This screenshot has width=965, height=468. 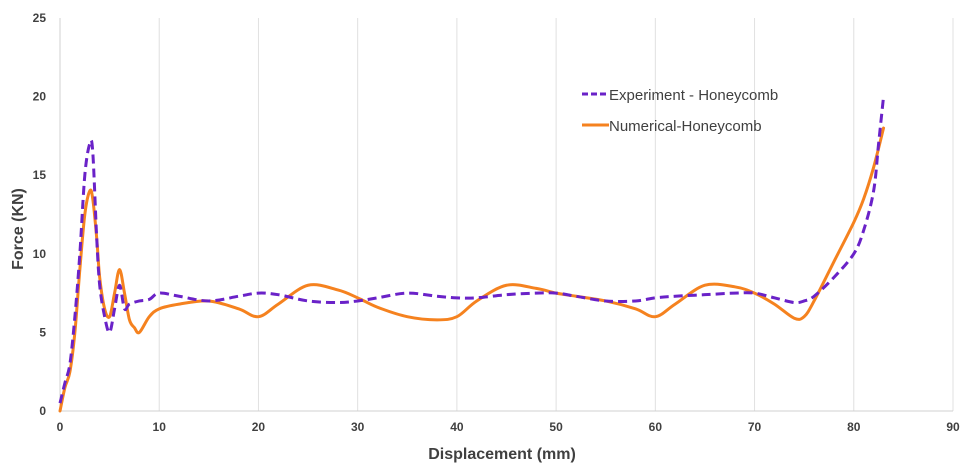 I want to click on y-tick-label-20: 20, so click(x=40, y=97).